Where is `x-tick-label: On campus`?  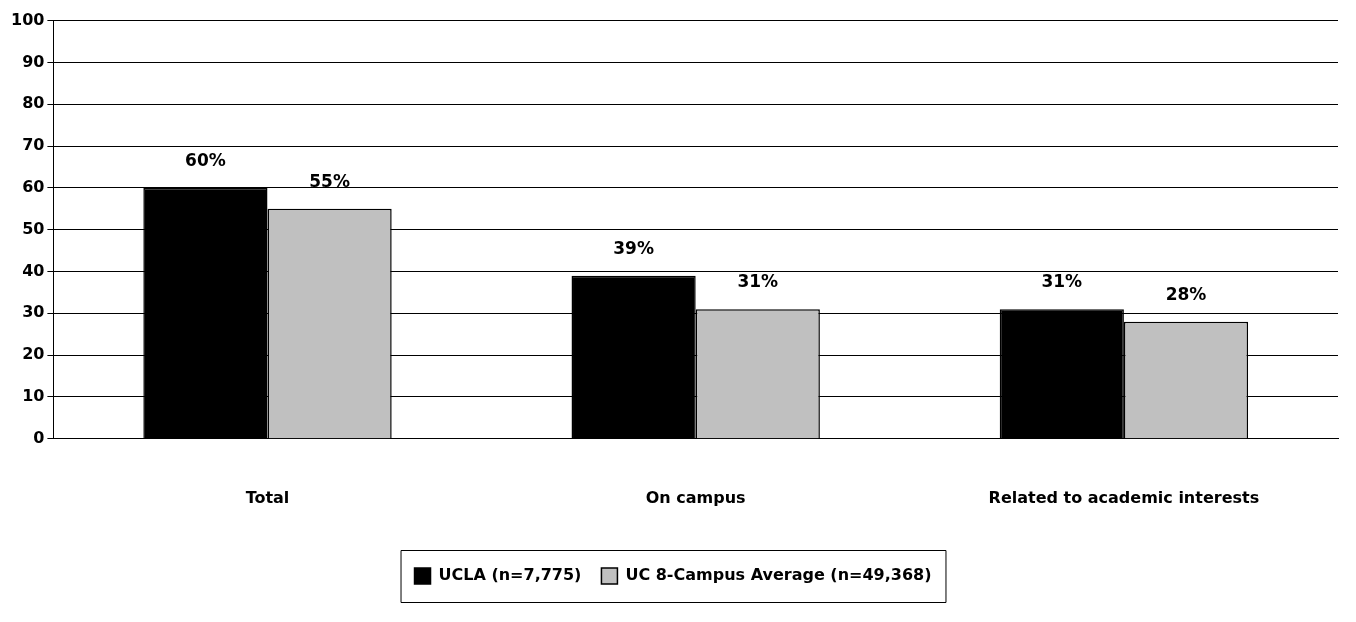 x-tick-label: On campus is located at coordinates (695, 497).